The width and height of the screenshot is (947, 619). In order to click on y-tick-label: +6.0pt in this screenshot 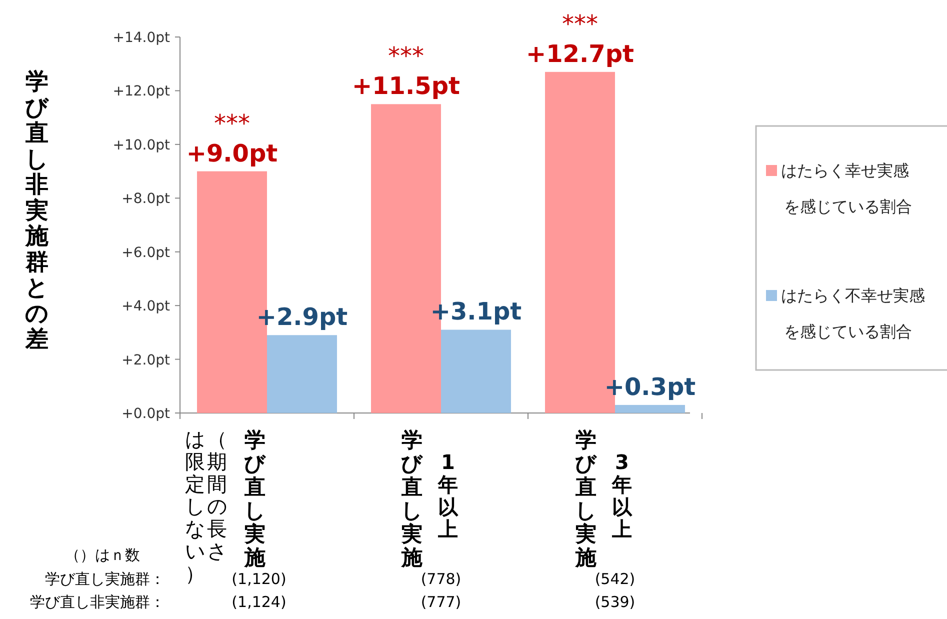, I will do `click(146, 252)`.